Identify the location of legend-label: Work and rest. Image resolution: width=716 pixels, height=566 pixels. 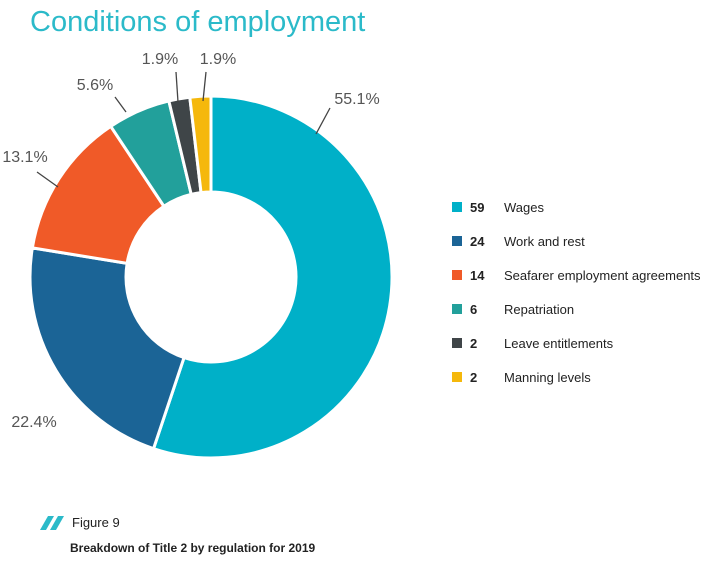
(544, 241).